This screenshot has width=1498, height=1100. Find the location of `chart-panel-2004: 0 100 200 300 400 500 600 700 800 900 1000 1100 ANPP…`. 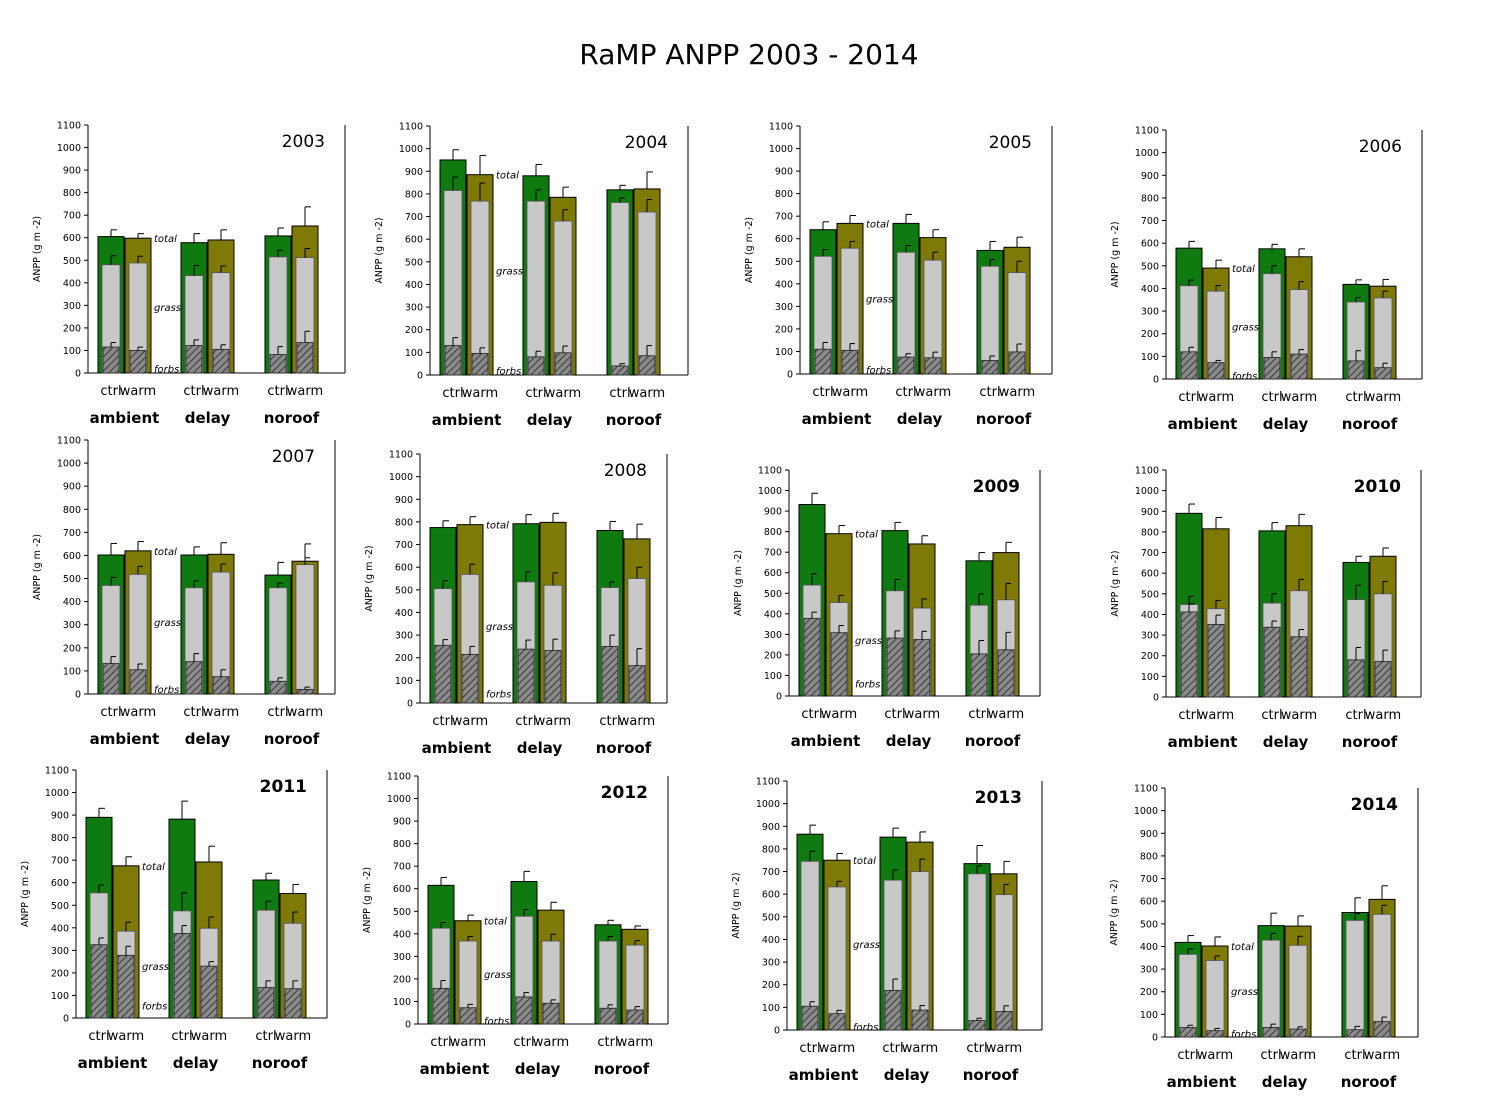

chart-panel-2004: 0 100 200 300 400 500 600 700 800 900 1000 1100 ANPP… is located at coordinates (531, 275).